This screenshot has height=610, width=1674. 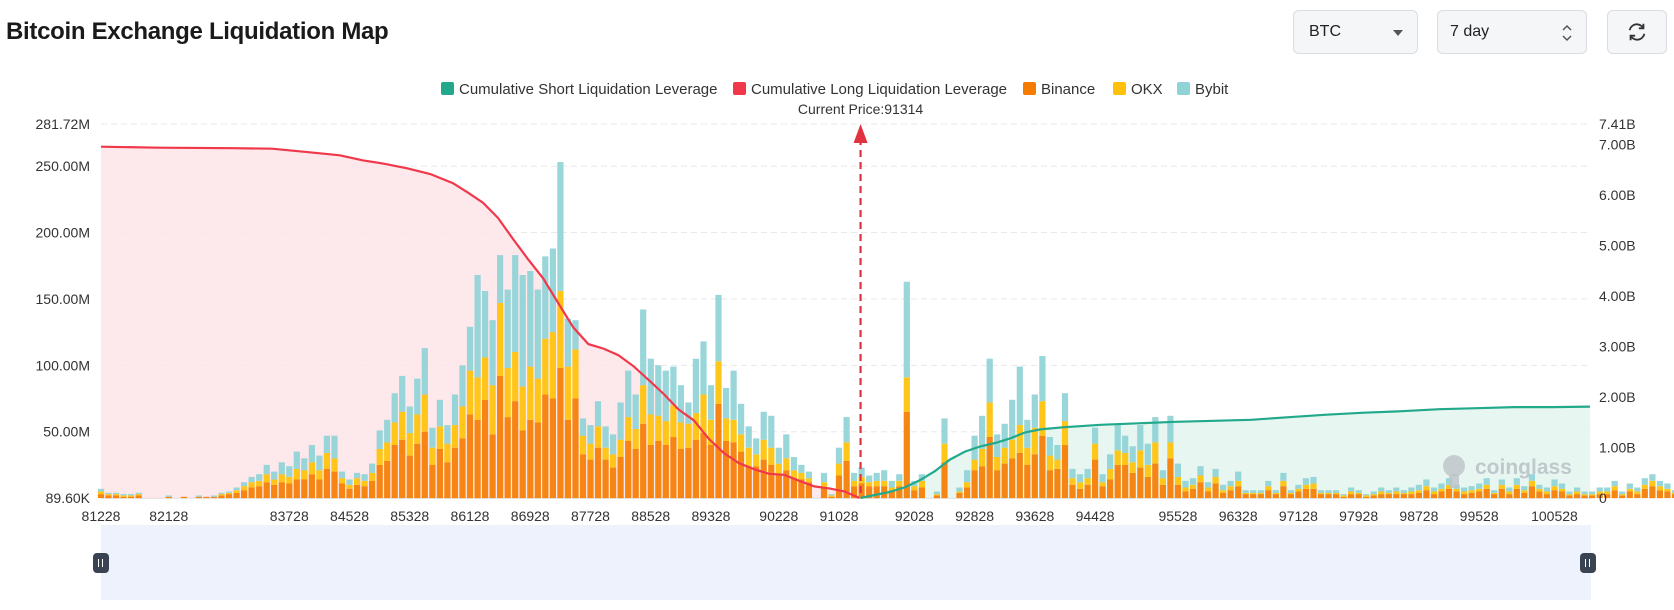 What do you see at coordinates (1567, 33) in the screenshot?
I see `up-down-arrows-icon` at bounding box center [1567, 33].